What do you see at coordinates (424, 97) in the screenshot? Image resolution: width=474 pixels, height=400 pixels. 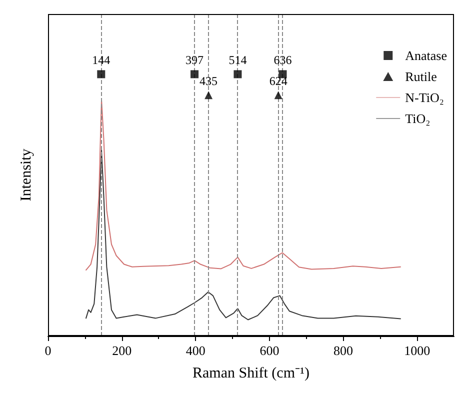 I see `legend-label: N-TiO₂` at bounding box center [424, 97].